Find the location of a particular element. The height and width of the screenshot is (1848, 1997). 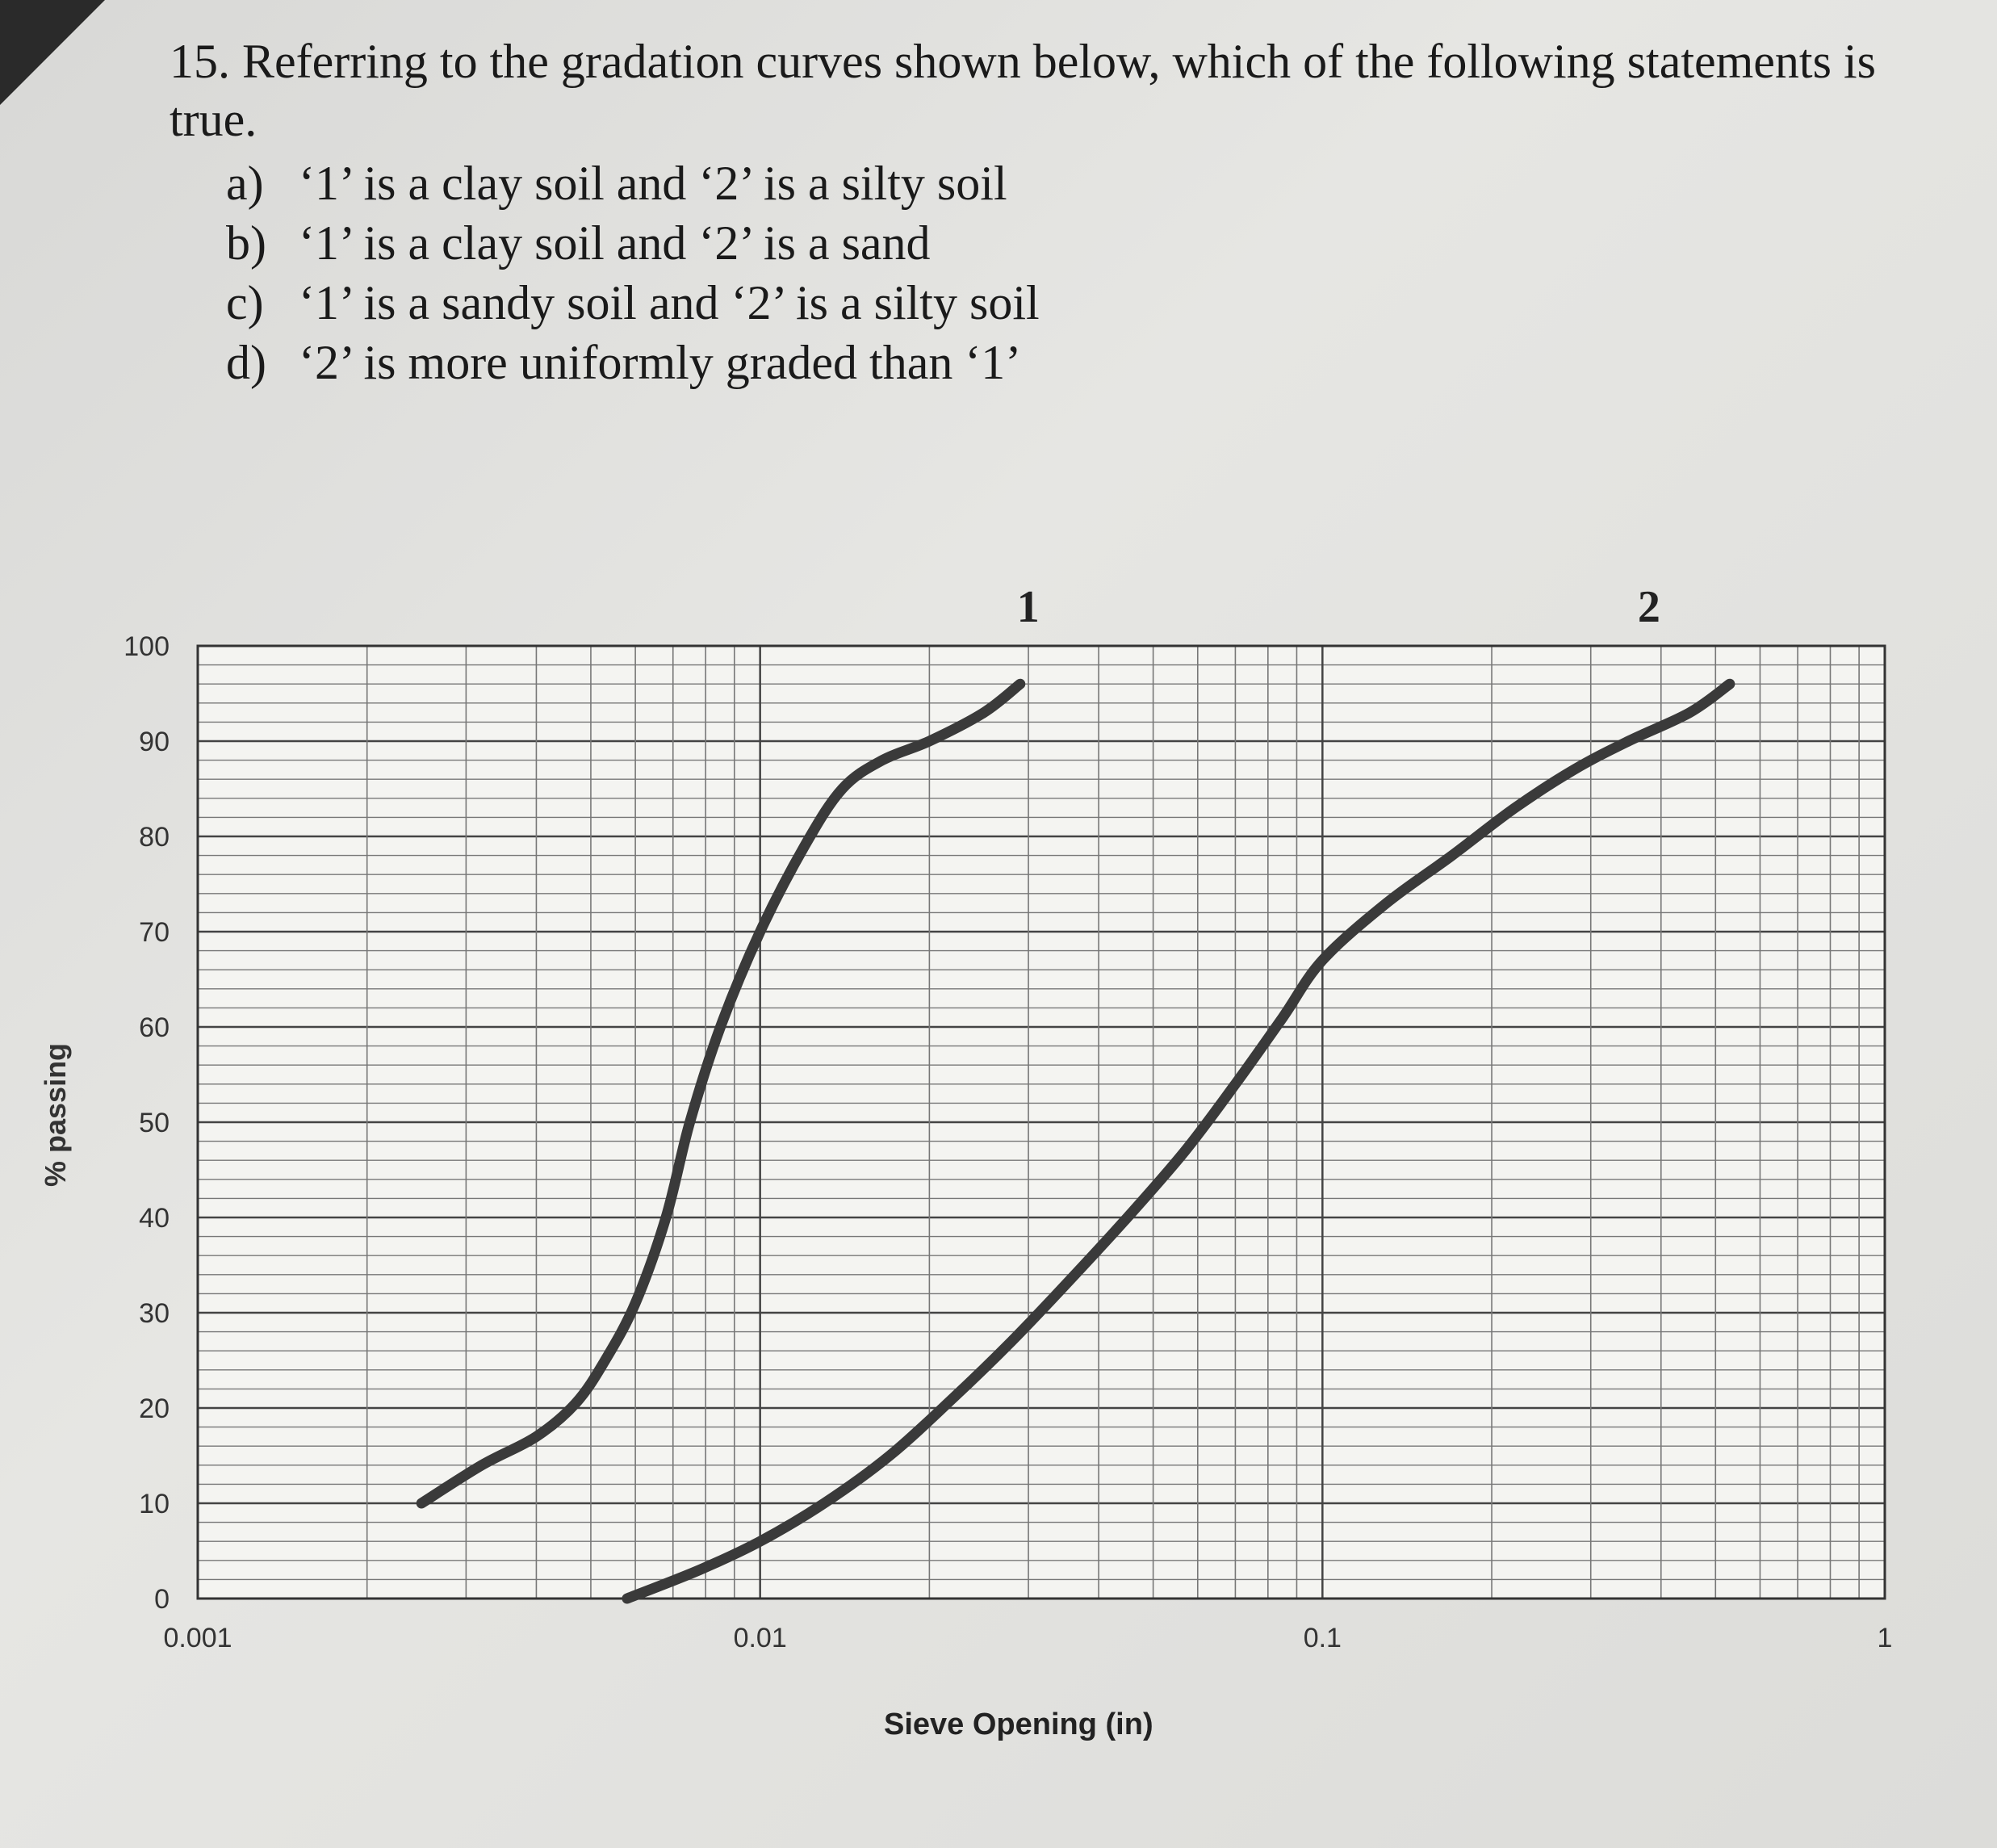

x-tick-label: 0.1 is located at coordinates (1323, 1638).